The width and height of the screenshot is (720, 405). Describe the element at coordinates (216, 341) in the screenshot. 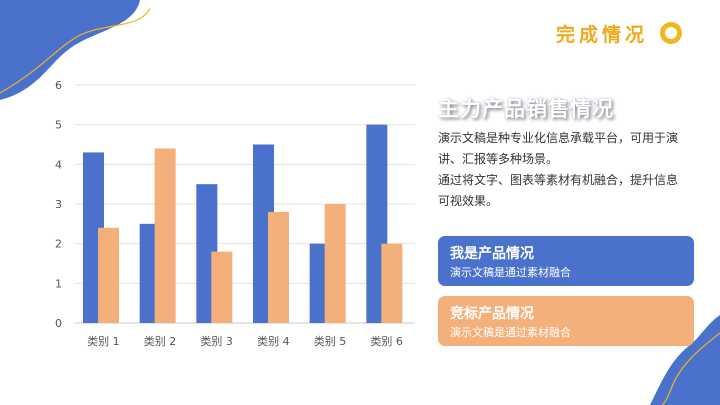

I see `x-tick-label: 类别 3` at that location.